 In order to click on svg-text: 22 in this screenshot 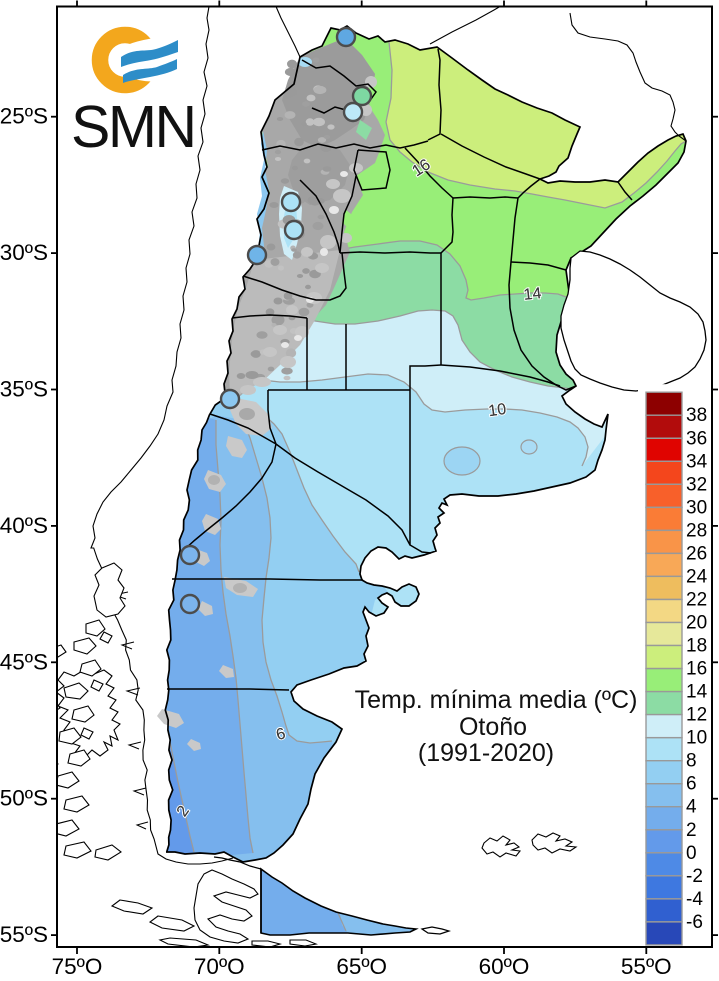, I will do `click(696, 600)`.